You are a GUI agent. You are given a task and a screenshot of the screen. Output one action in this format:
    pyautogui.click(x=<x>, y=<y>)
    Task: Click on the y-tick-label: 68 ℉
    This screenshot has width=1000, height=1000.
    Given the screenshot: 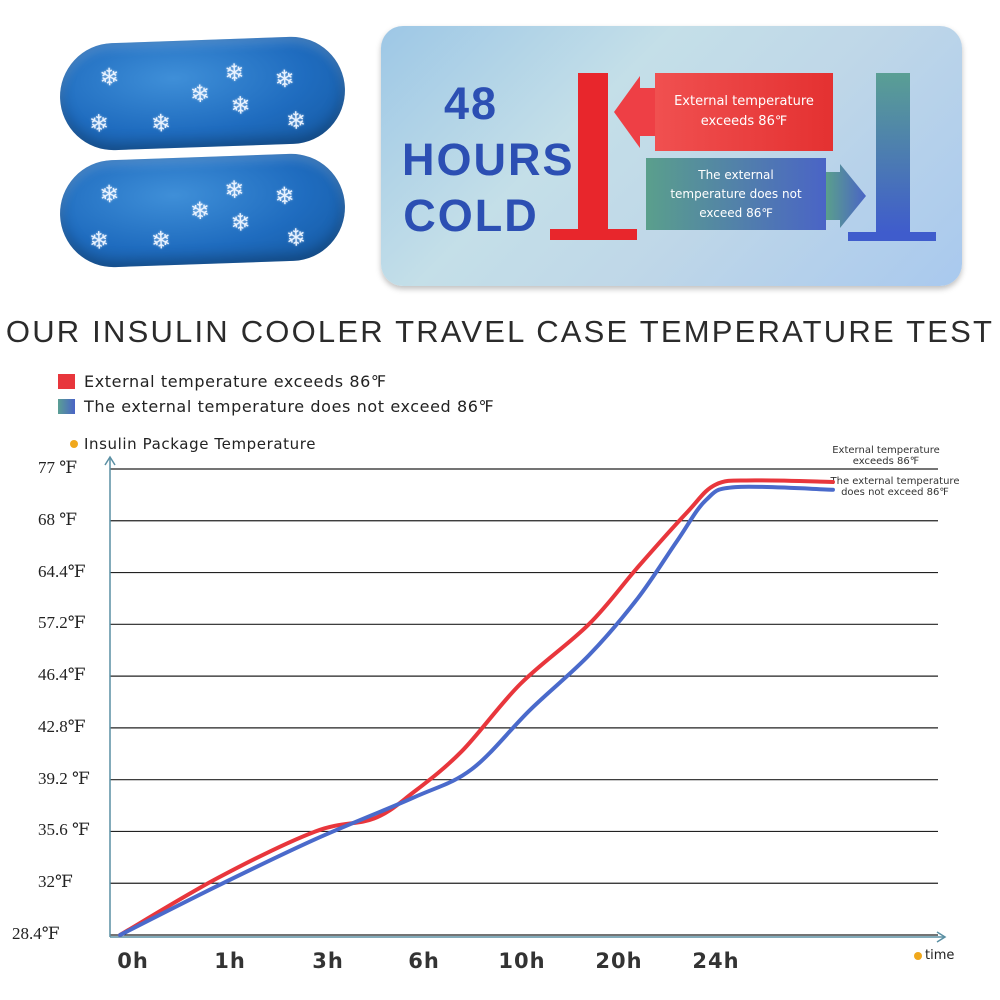 What is the action you would take?
    pyautogui.click(x=58, y=519)
    